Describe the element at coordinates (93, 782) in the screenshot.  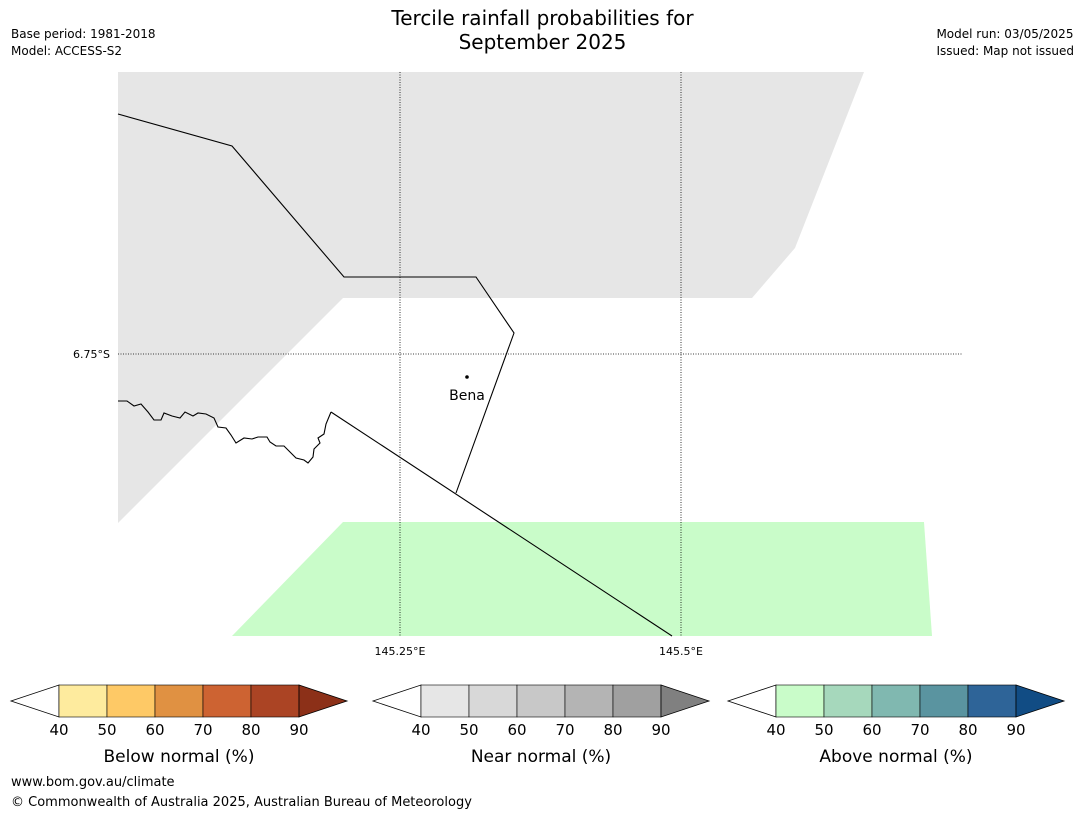
I see `footer-url: www.bom.gov.au/climate` at that location.